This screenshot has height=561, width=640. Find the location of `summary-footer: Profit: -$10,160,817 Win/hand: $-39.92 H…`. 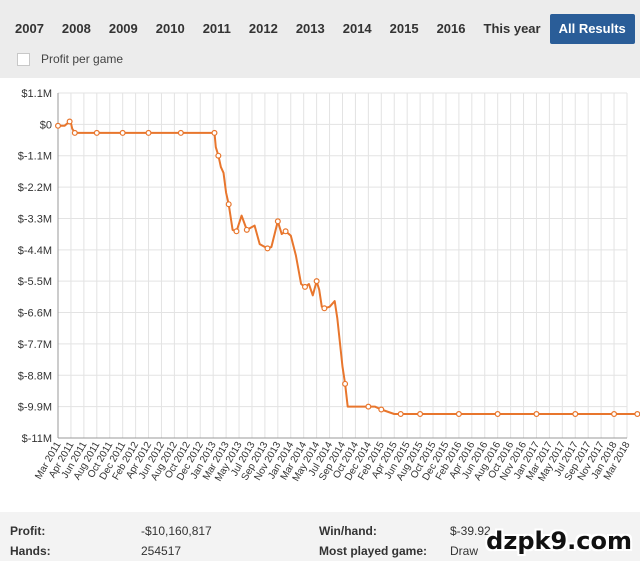

summary-footer: Profit: -$10,160,817 Win/hand: $-39.92 H… is located at coordinates (320, 536).